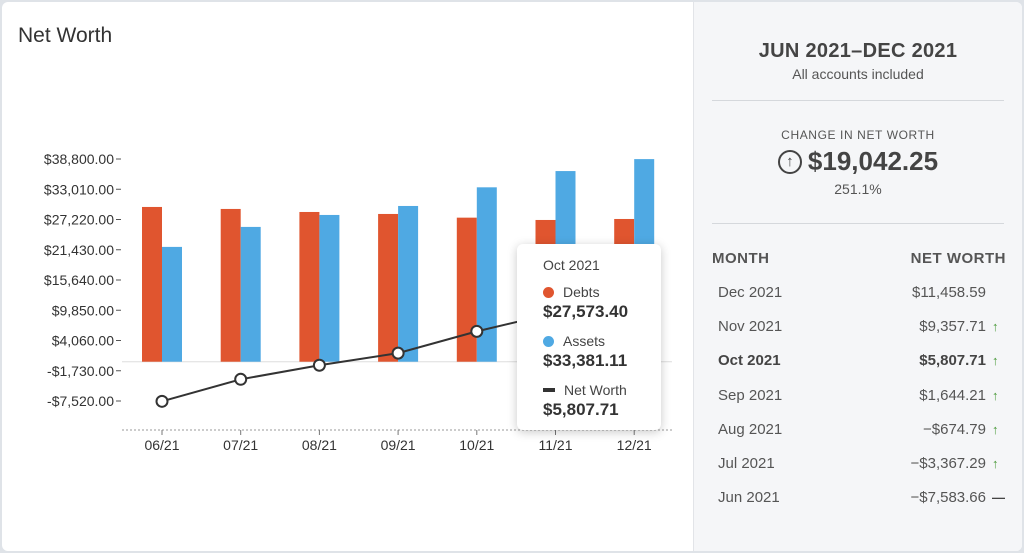 The image size is (1024, 553). What do you see at coordinates (161, 445) in the screenshot?
I see `x-tick-label: 06/21` at bounding box center [161, 445].